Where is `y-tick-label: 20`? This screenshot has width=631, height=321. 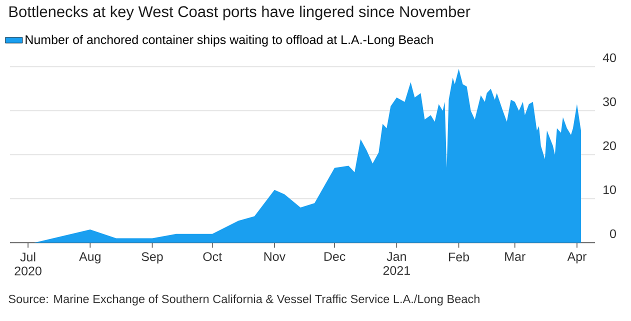
y-tick-label: 20 is located at coordinates (609, 145).